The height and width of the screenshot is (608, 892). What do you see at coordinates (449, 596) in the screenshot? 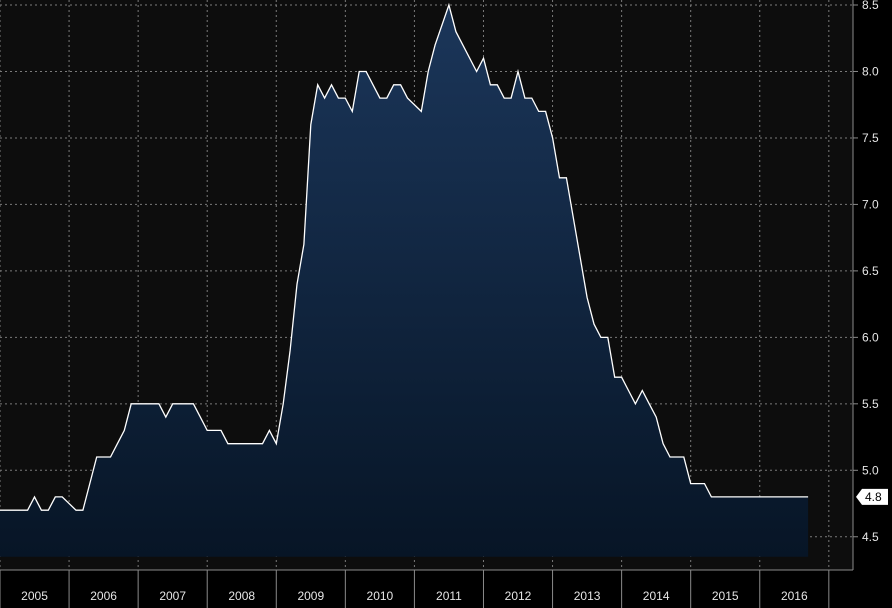
I see `x-tick-label: 2011` at bounding box center [449, 596].